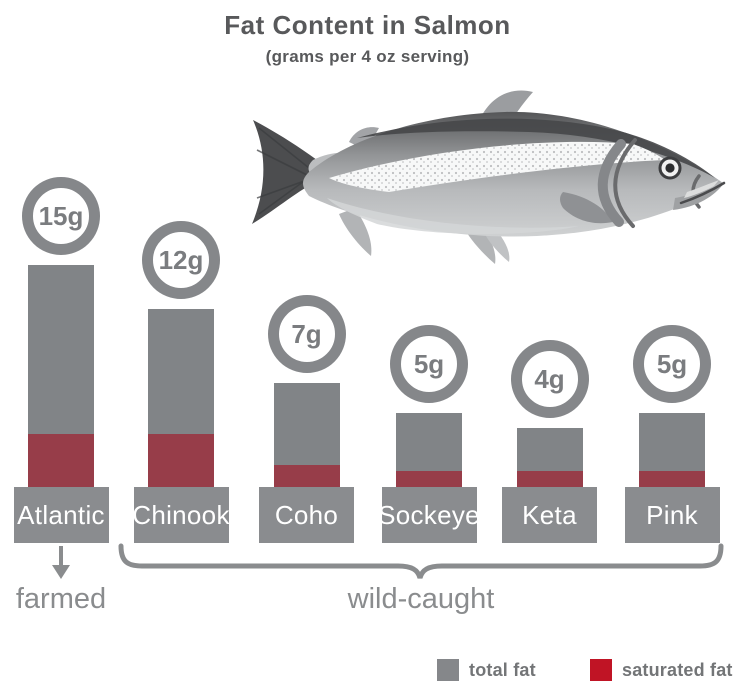  Describe the element at coordinates (367, 25) in the screenshot. I see `chart-title: Fat Content in Salmon` at that location.